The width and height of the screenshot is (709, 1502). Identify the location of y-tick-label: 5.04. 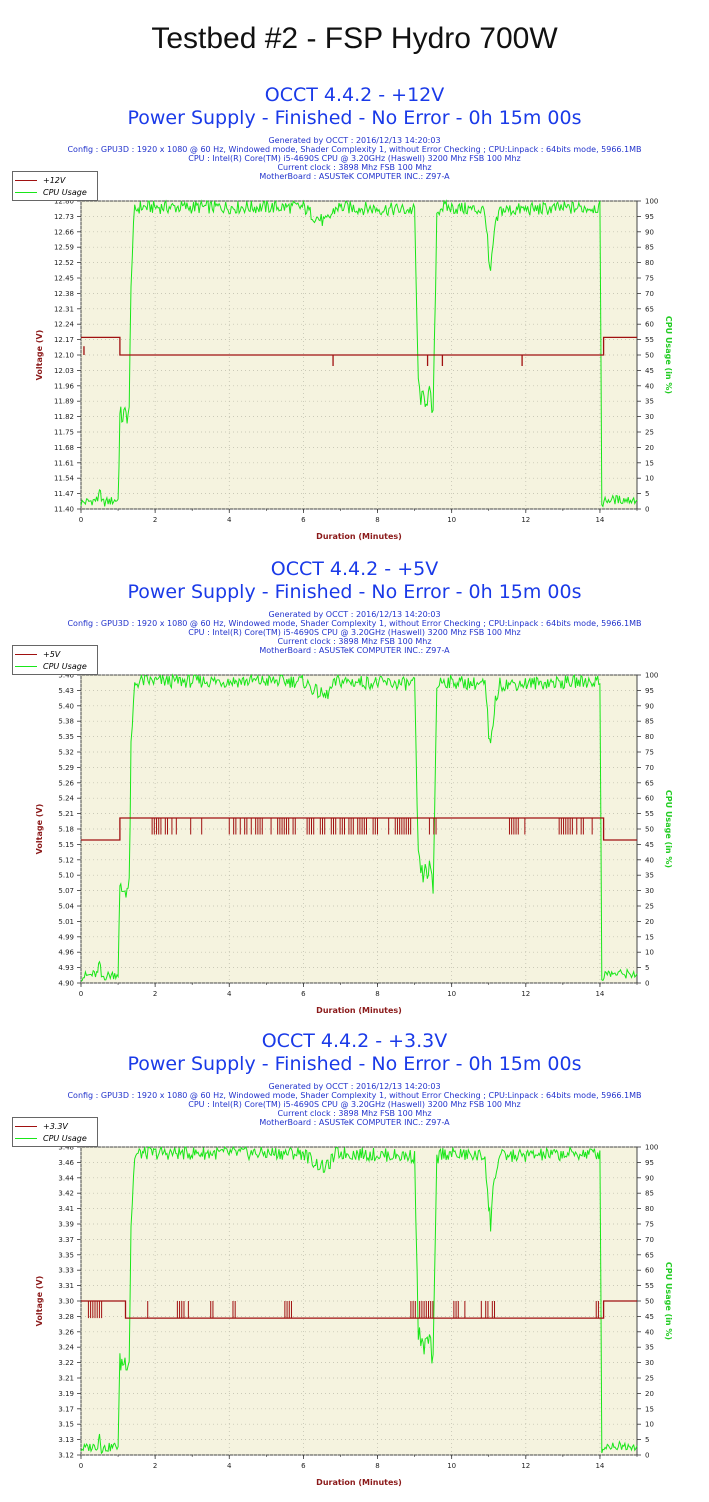
(66, 907).